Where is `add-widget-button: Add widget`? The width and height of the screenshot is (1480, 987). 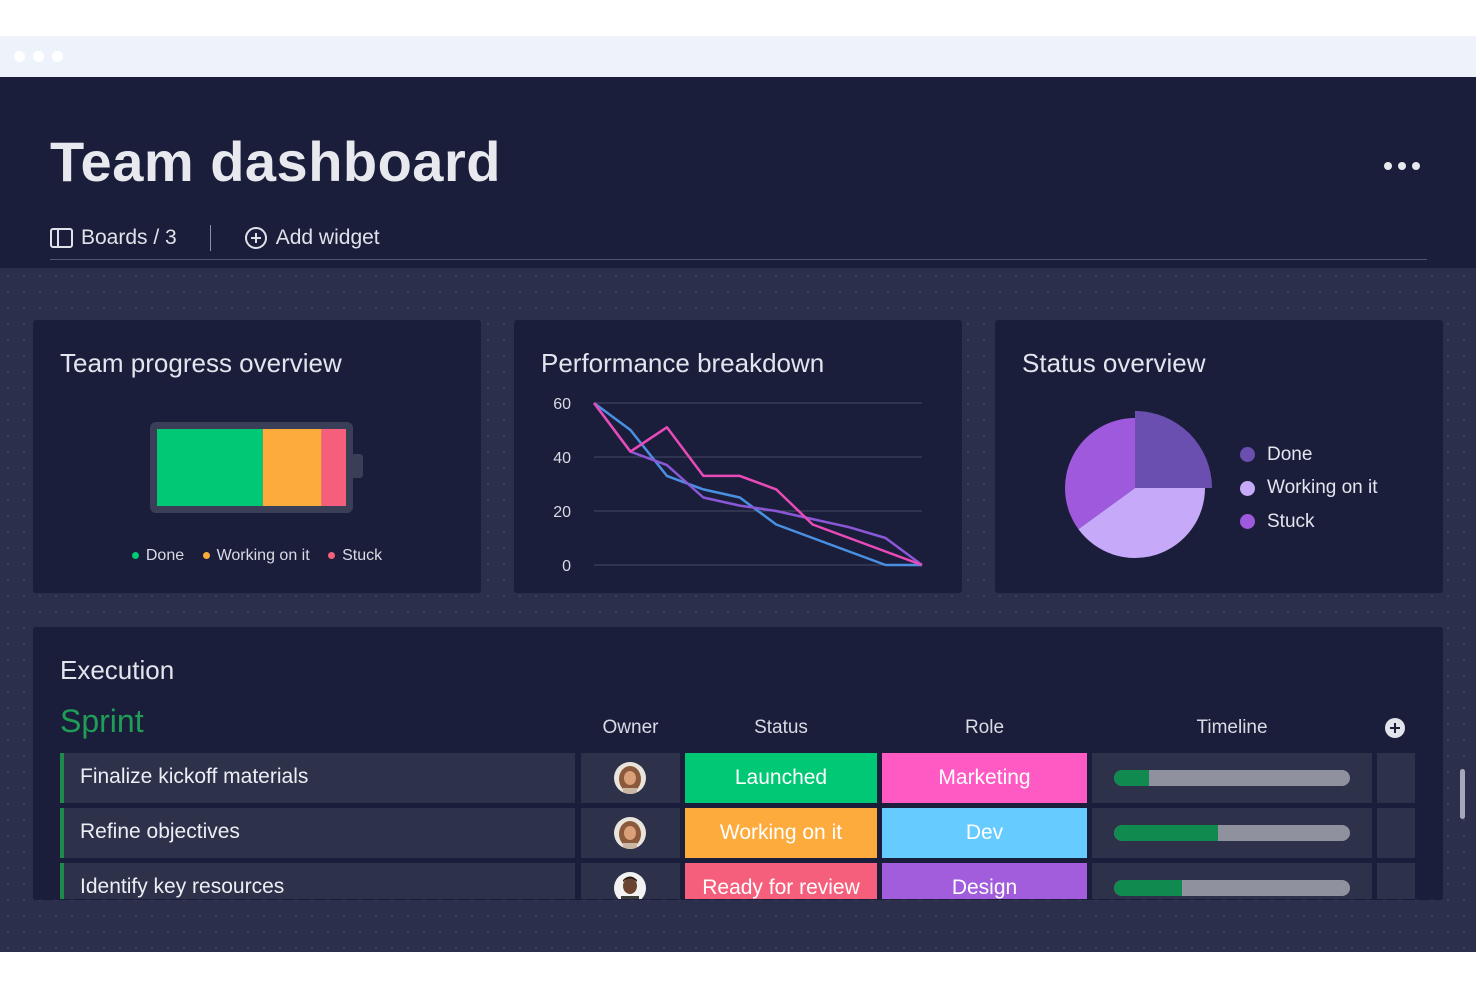 add-widget-button: Add widget is located at coordinates (312, 238).